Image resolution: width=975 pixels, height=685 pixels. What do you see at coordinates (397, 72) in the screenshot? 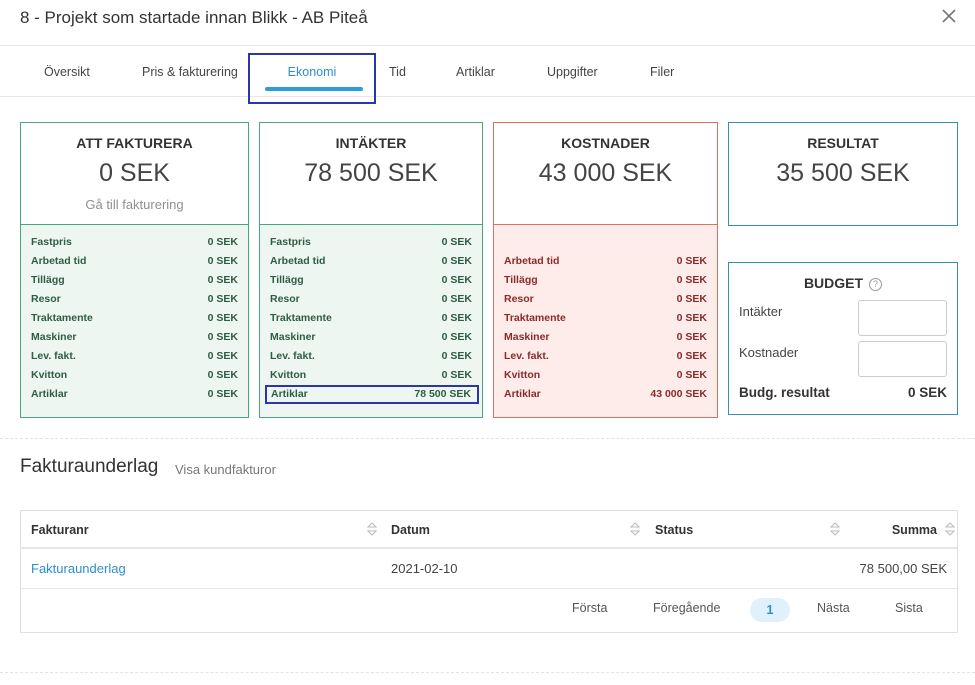
I see `tab-tid: Tid` at bounding box center [397, 72].